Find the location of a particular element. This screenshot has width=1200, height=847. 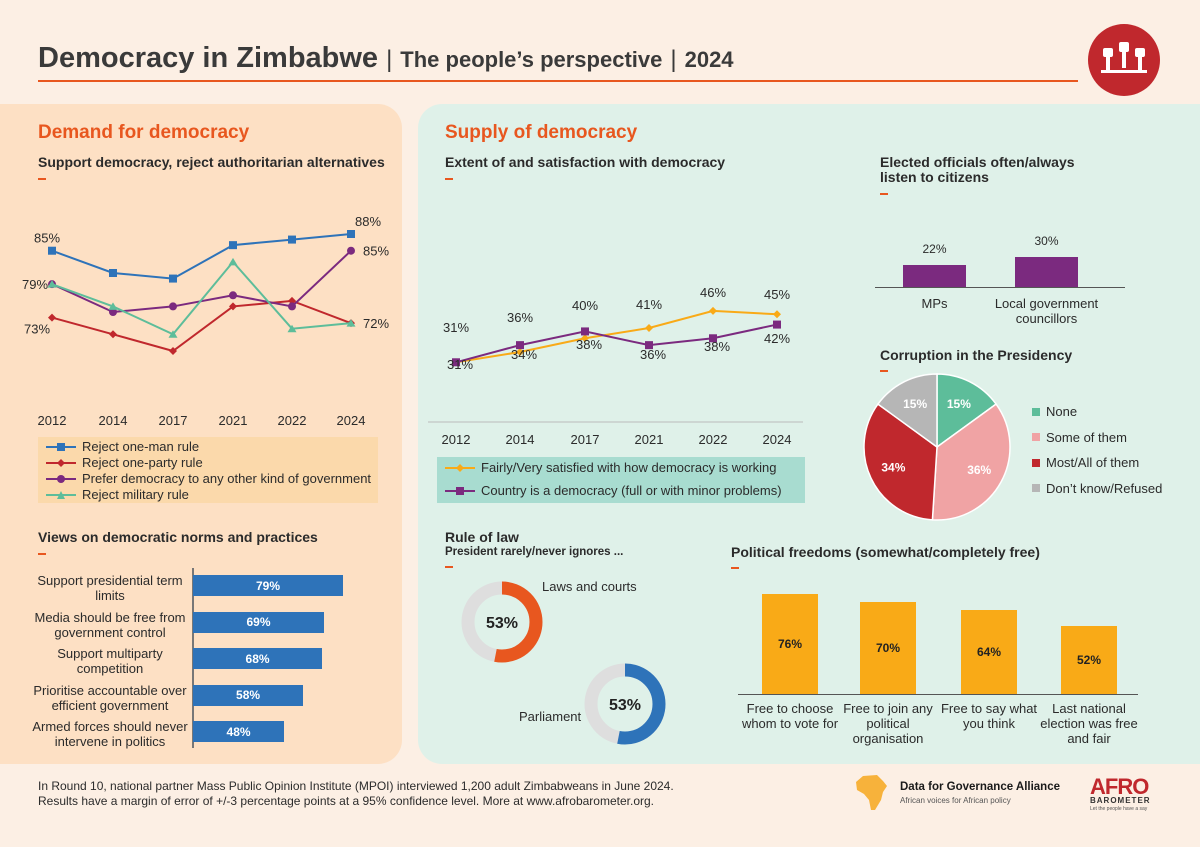

x-tick-label: 2017 is located at coordinates (173, 420).